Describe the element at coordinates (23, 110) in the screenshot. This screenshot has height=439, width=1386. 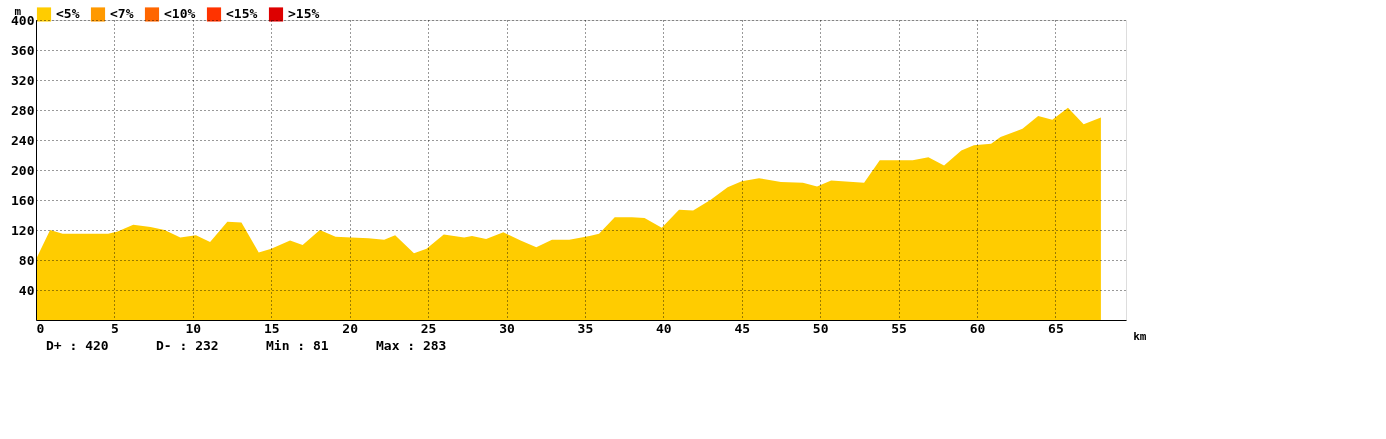
I see `y-tick-label: 280` at that location.